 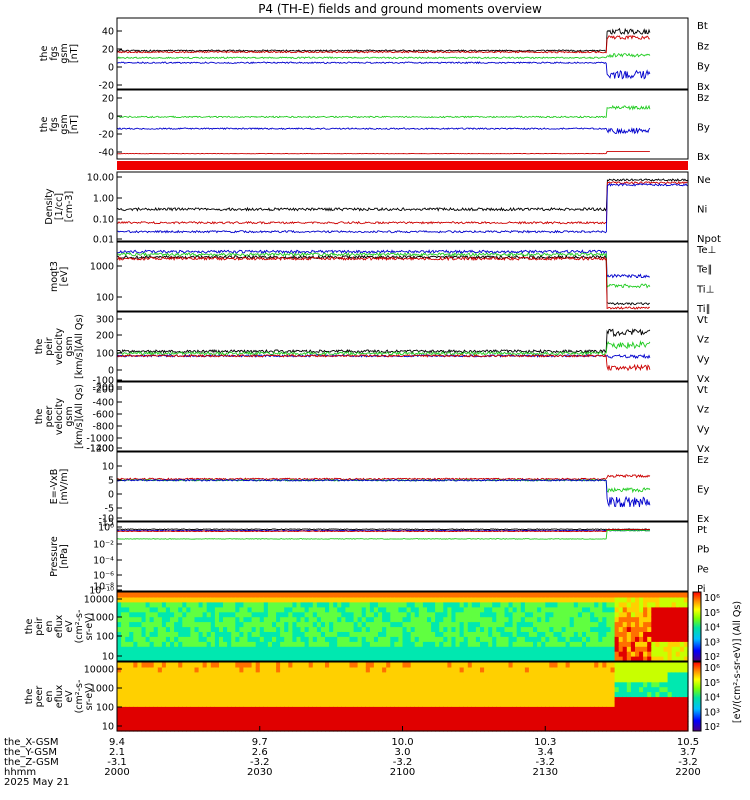 I want to click on footer-value: 2130, so click(x=545, y=772).